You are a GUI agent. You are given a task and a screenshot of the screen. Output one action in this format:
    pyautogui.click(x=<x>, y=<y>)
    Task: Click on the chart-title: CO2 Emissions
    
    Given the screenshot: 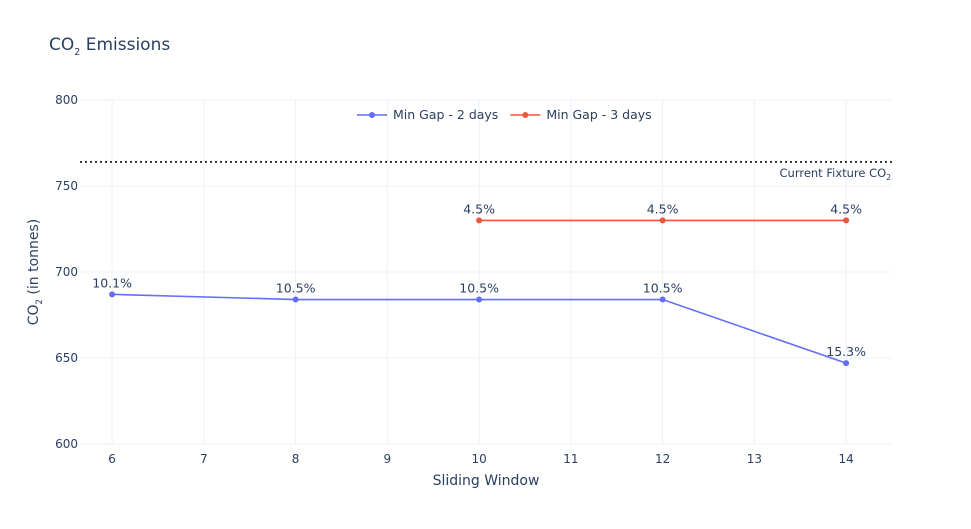 What is the action you would take?
    pyautogui.click(x=109, y=46)
    